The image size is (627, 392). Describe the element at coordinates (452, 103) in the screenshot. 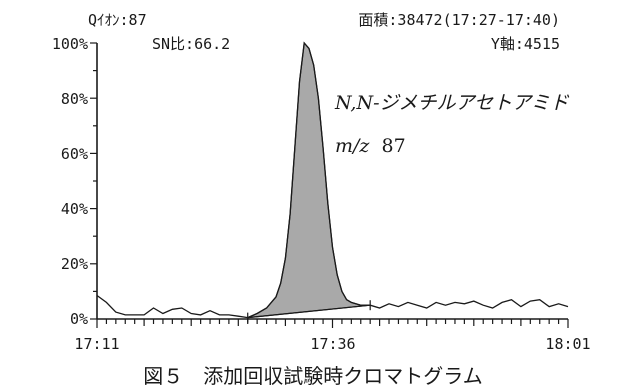

I see `compound-name: N,N-ジメチルアセトアミド` at that location.